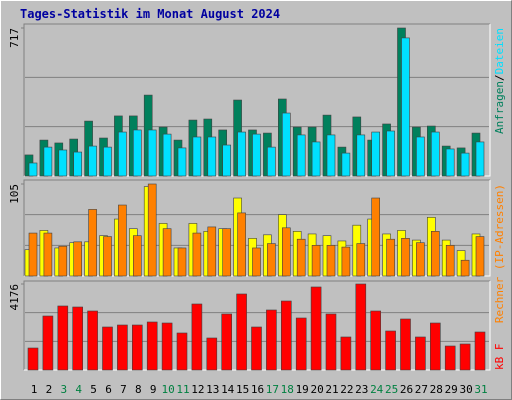 Image resolution: width=512 pixels, height=400 pixels. I want to click on x-tick-label: 20, so click(316, 389).